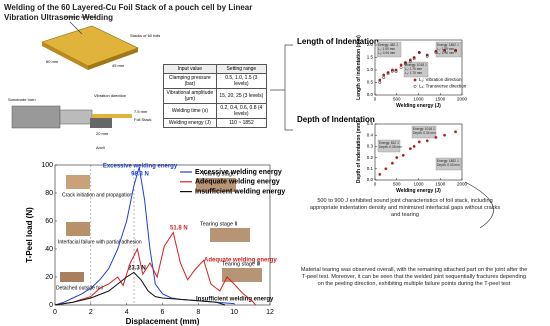  Describe the element at coordinates (241, 111) in the screenshot. I see `table-cell: 0.2, 0.4, 0.6, 0.8 (4 levels)` at that location.